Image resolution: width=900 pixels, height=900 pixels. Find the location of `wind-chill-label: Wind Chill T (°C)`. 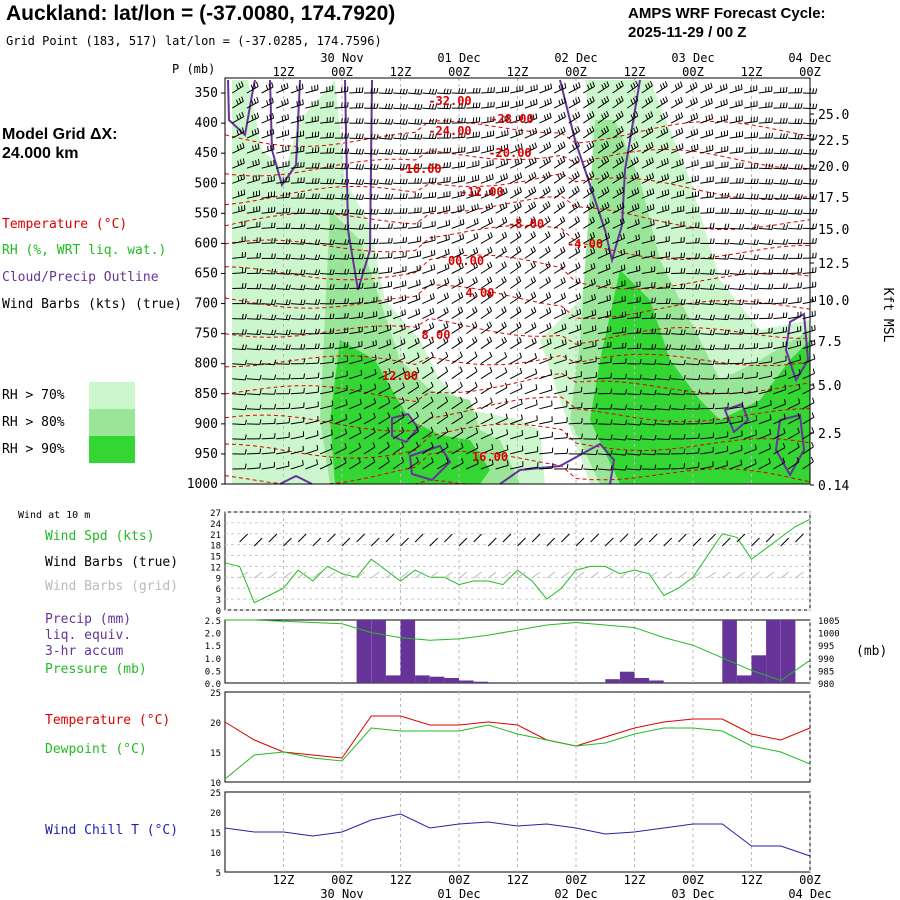

wind-chill-label: Wind Chill T (°C) is located at coordinates (112, 830).